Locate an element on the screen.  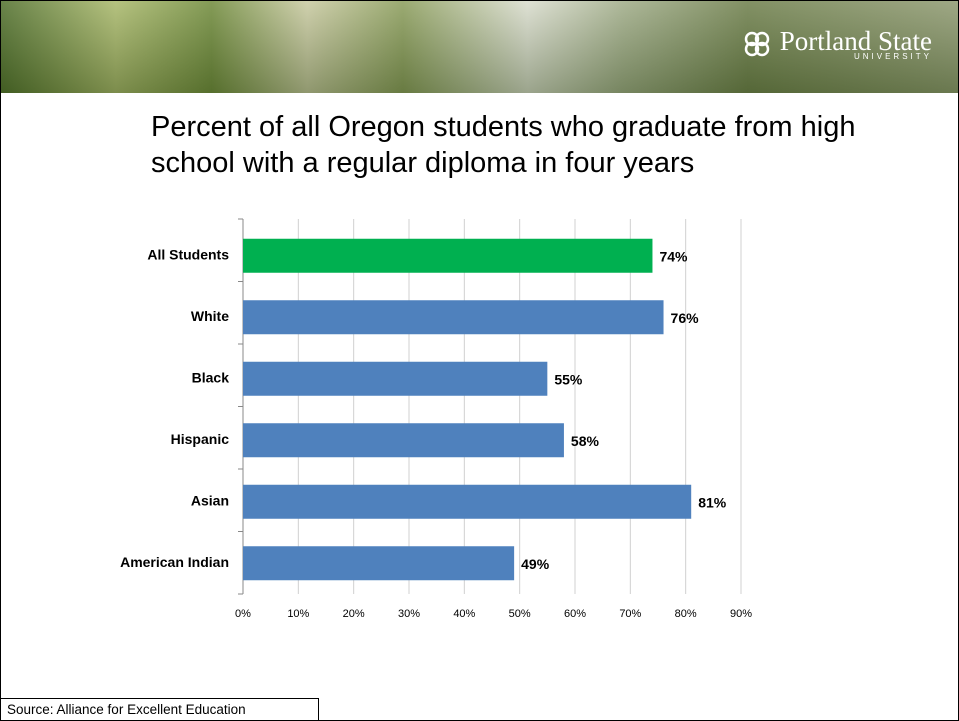
logo-words: Portland State UNIVERSITY is located at coordinates (855, 43).